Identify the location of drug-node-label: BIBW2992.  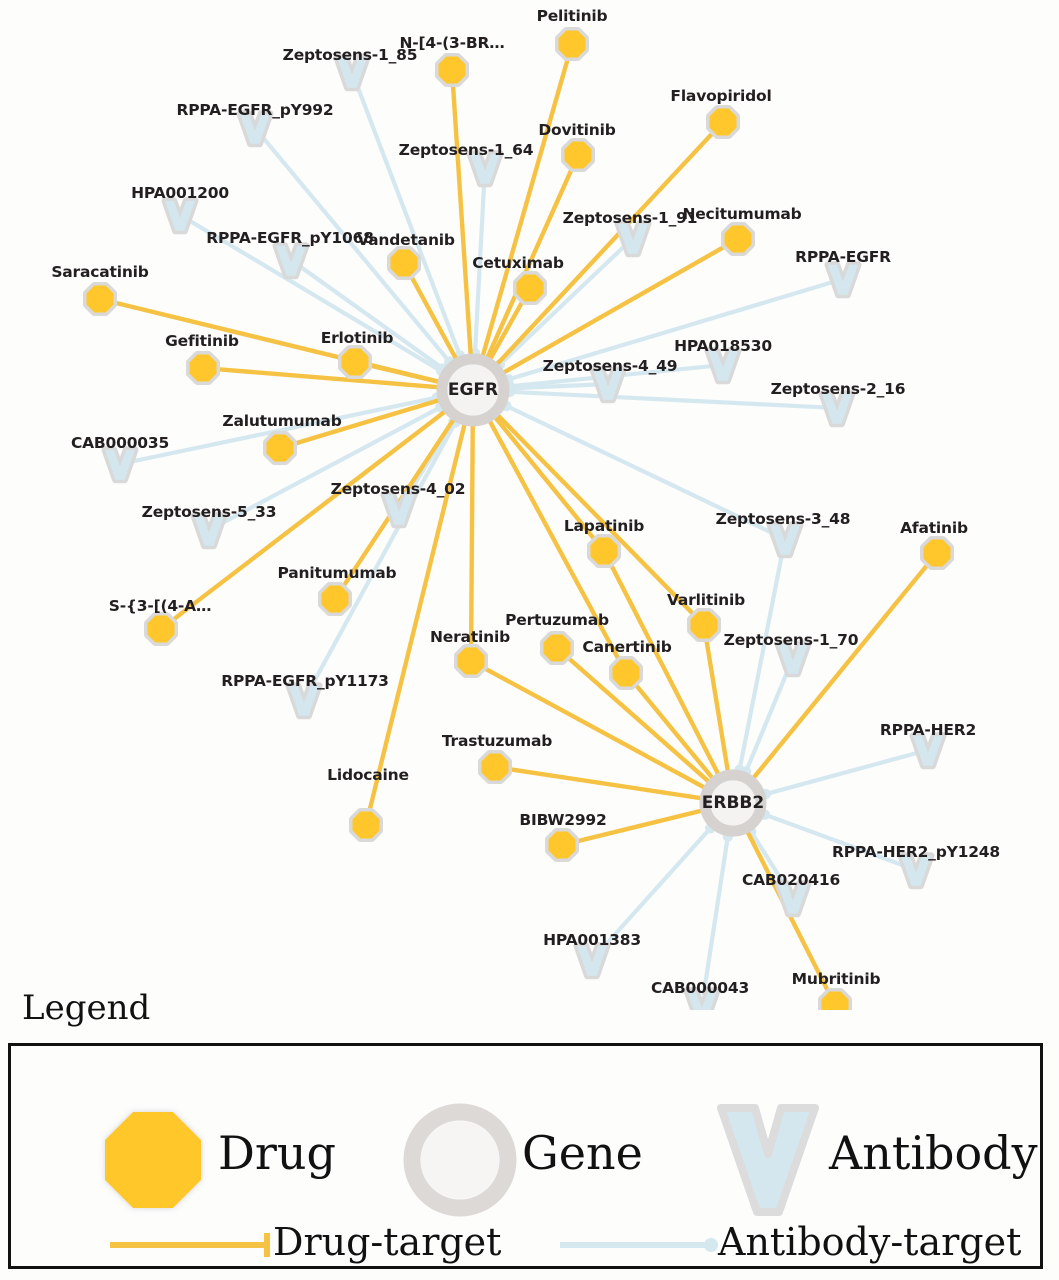
(563, 820).